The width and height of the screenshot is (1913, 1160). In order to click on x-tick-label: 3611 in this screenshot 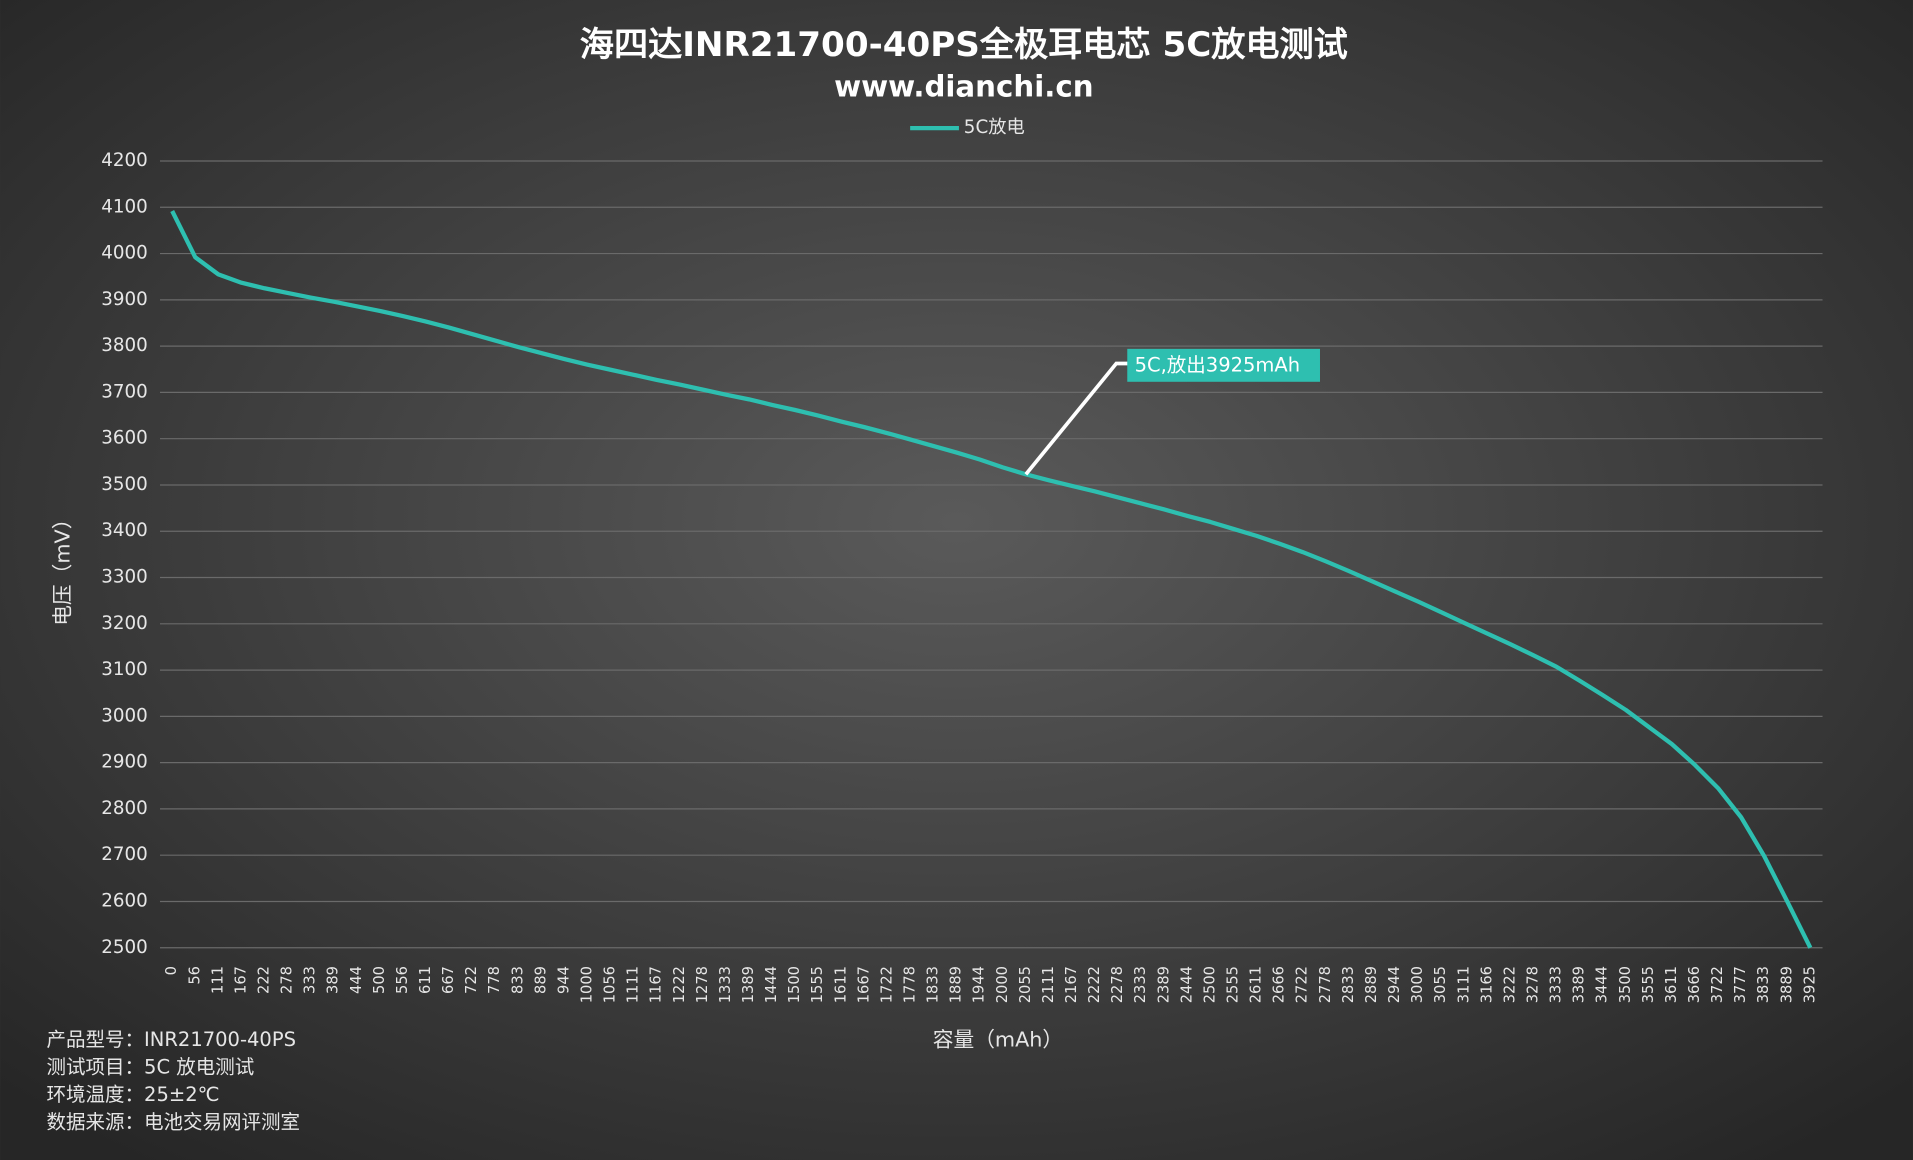, I will do `click(1671, 984)`.